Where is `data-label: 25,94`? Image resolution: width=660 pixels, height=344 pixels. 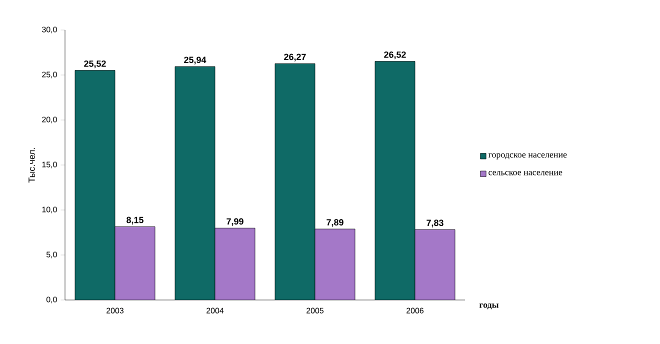
data-label: 25,94 is located at coordinates (195, 60).